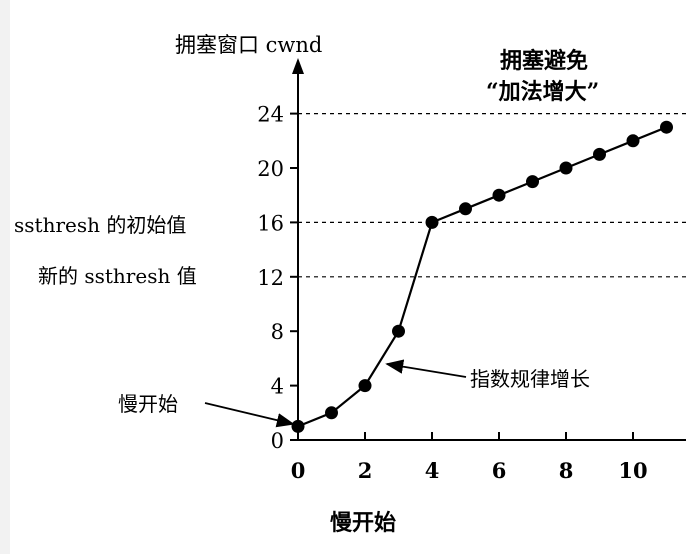 This screenshot has height=554, width=686. What do you see at coordinates (270, 115) in the screenshot?
I see `y-tick-label: 24` at bounding box center [270, 115].